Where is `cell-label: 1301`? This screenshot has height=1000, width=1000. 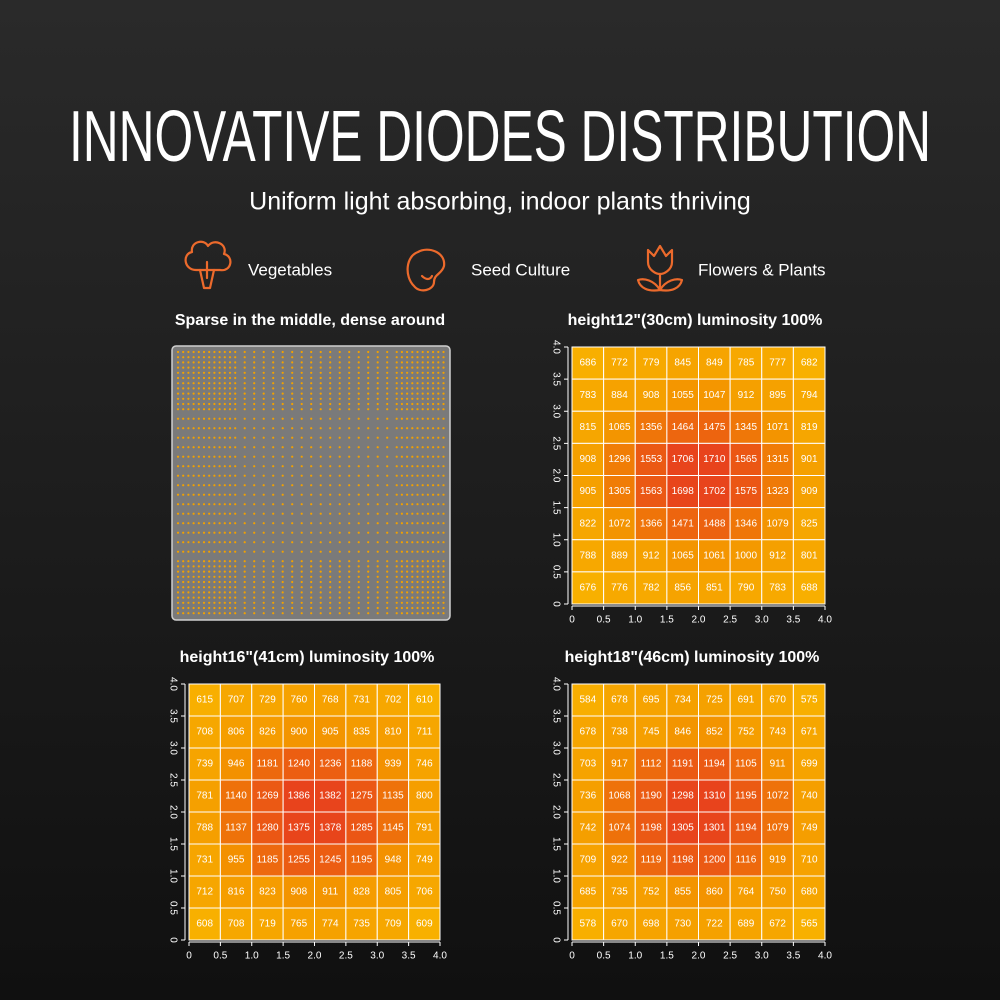 cell-label: 1301 is located at coordinates (714, 828).